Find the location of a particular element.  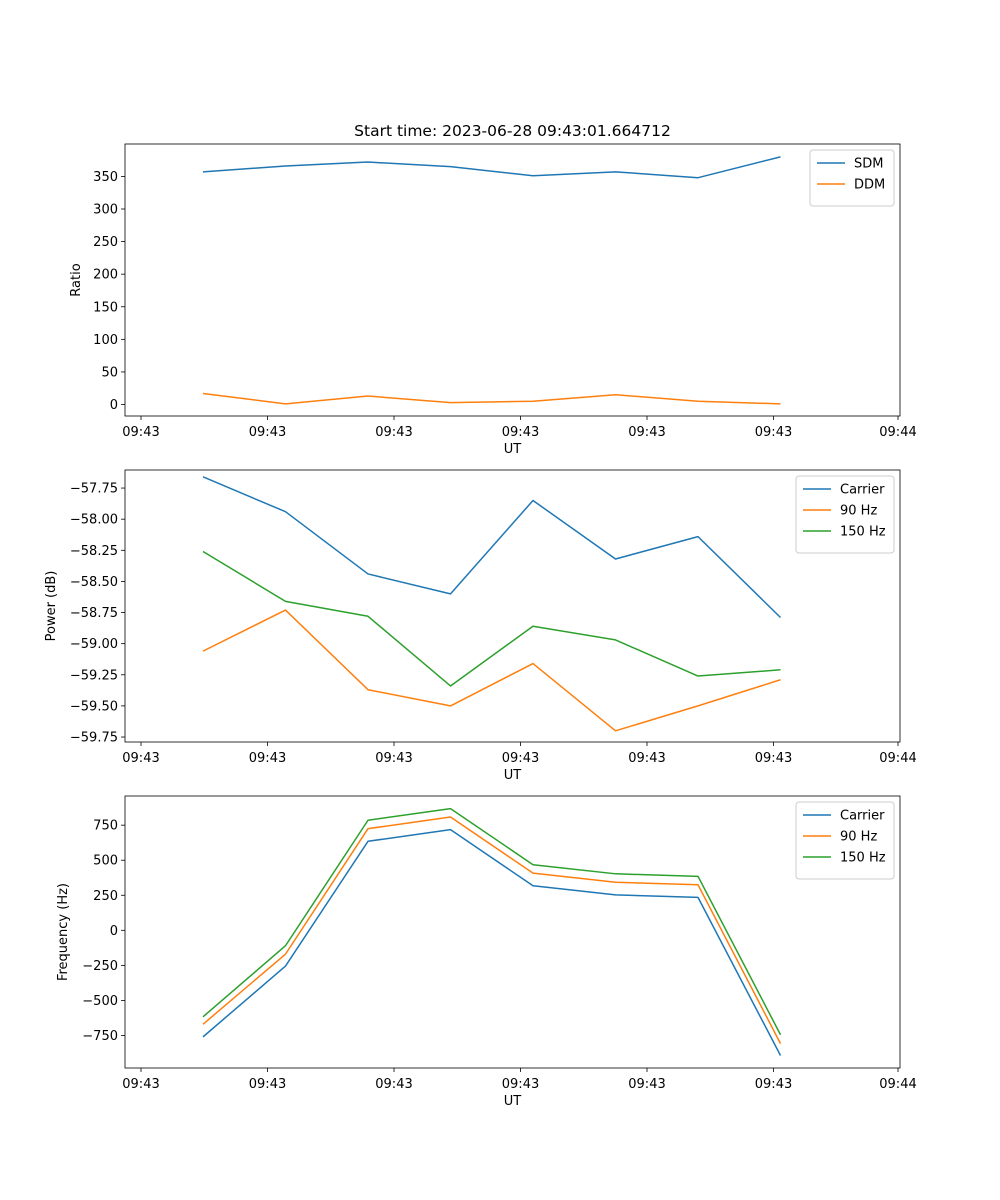

y-tick-label: −59.75 is located at coordinates (94, 738).